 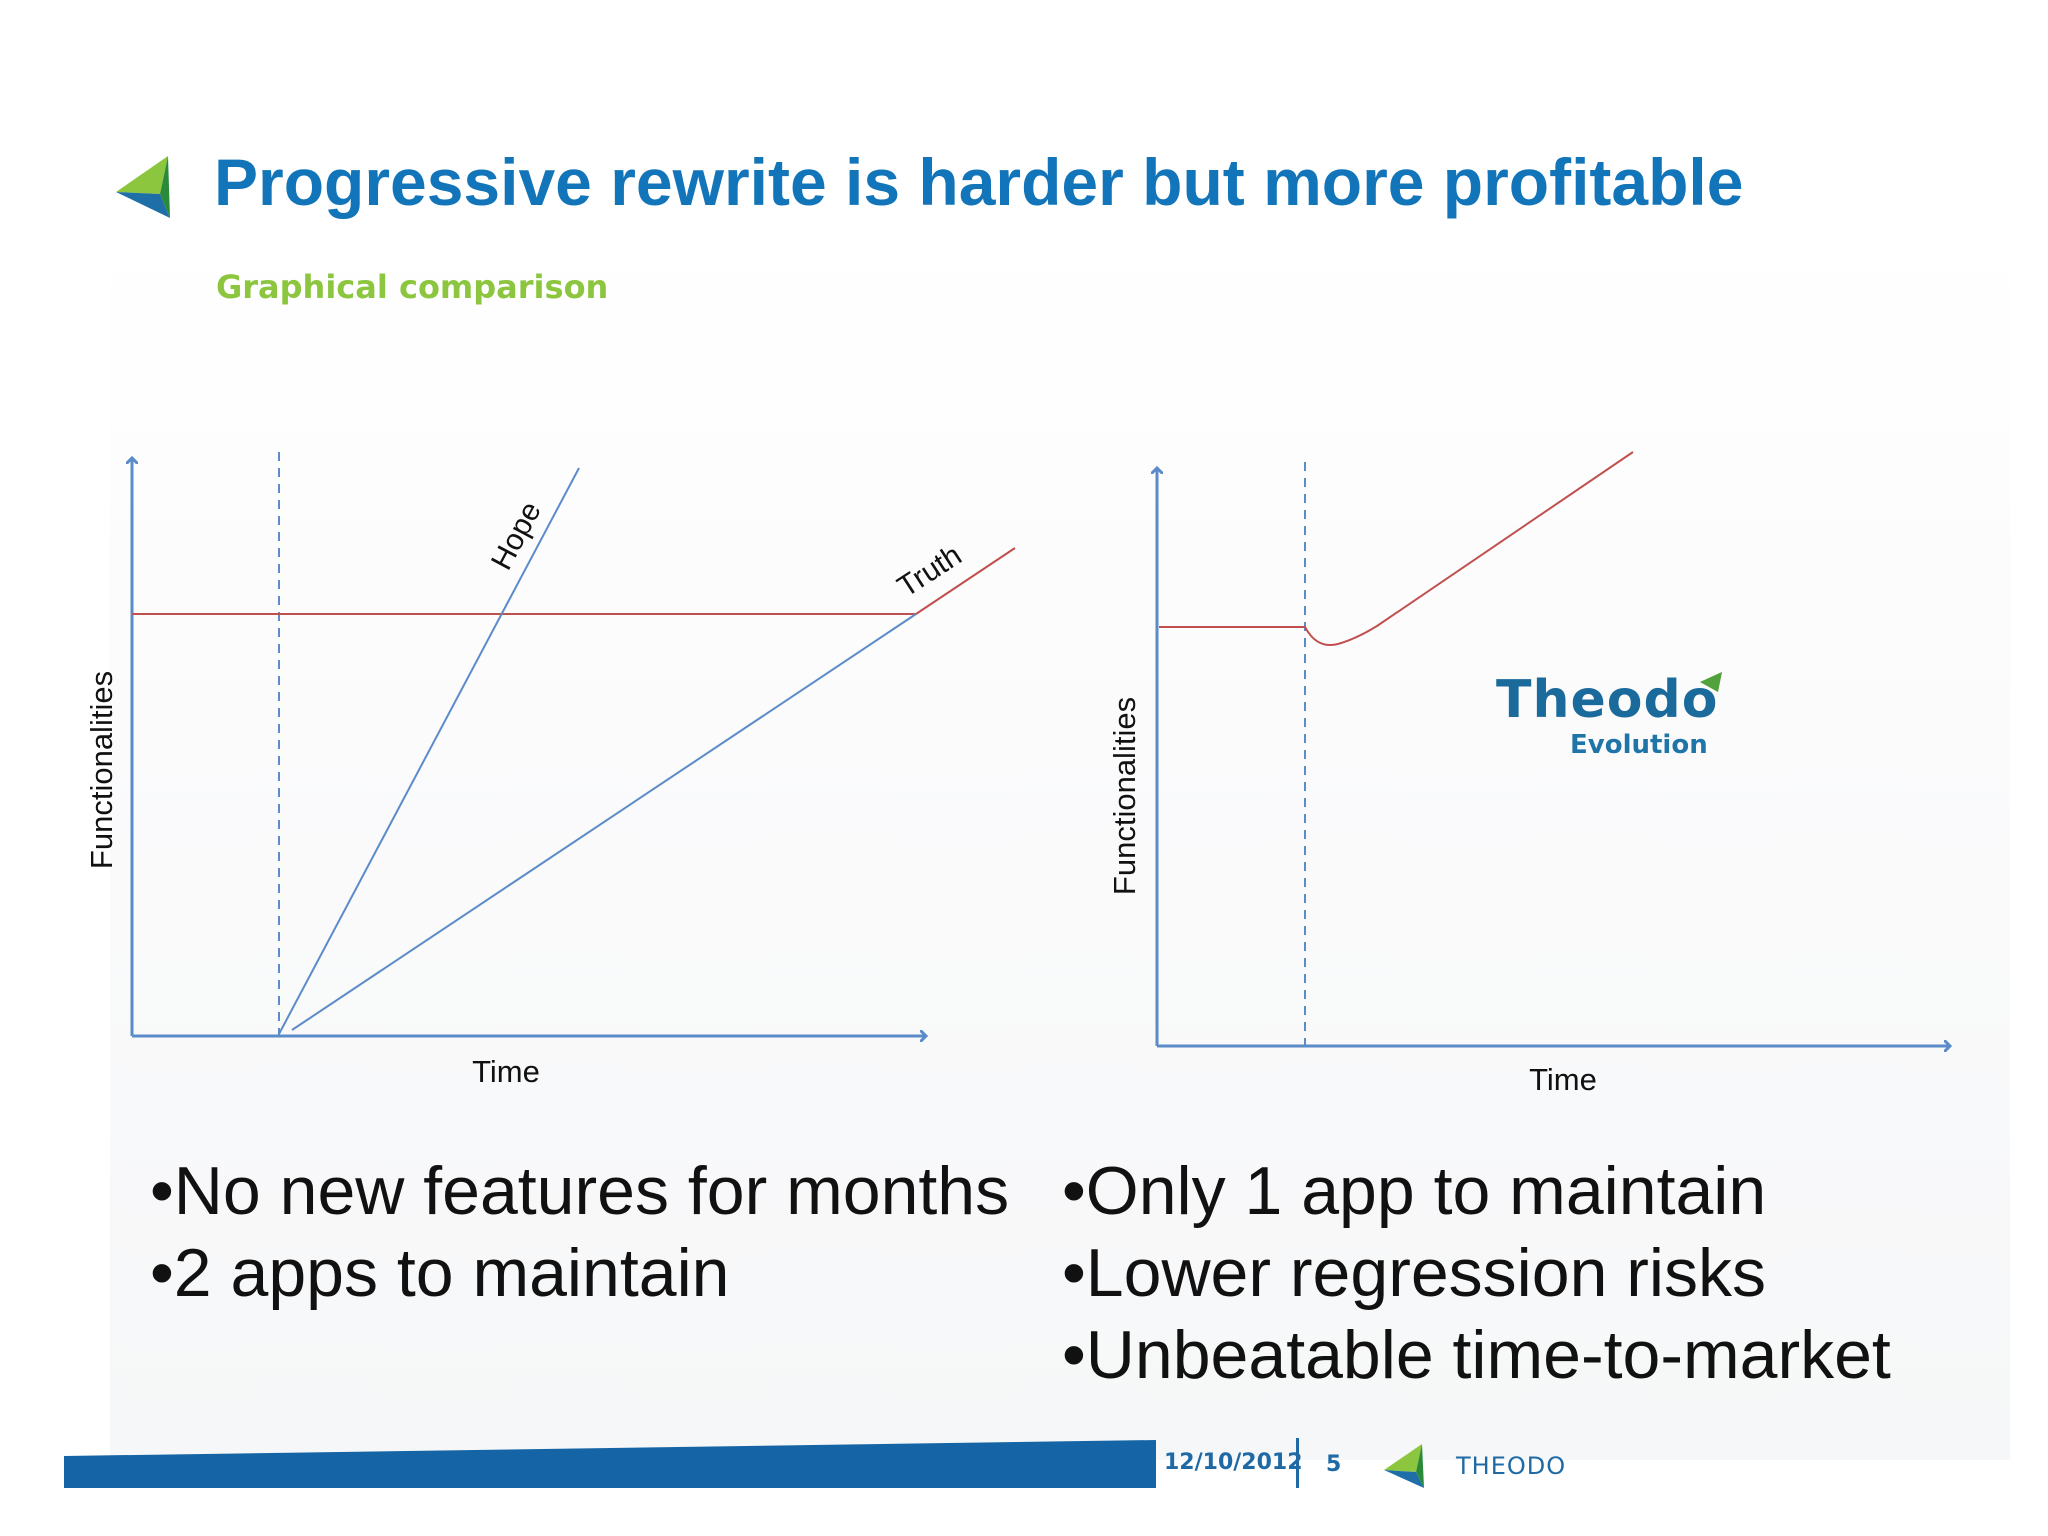 I want to click on right-y-axis-label: Functionalities, so click(x=1124, y=796).